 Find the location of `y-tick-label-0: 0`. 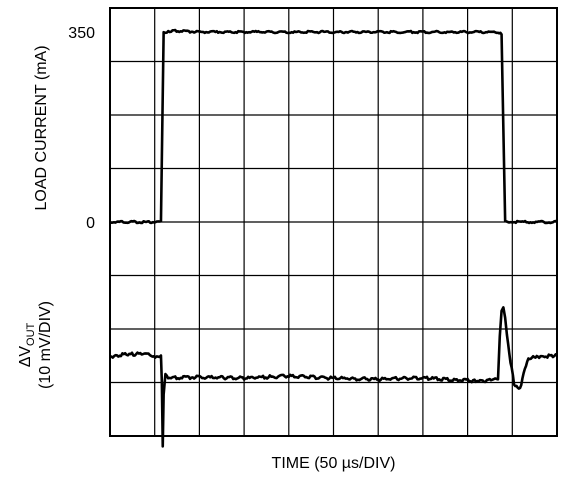

y-tick-label-0: 0 is located at coordinates (90, 223).